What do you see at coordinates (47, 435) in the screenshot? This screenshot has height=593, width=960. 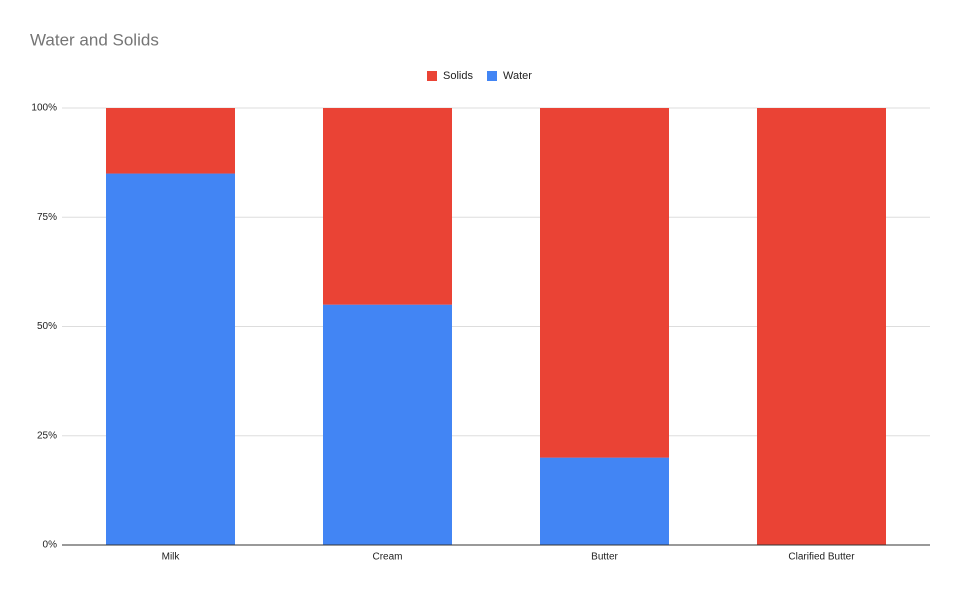 I see `y-tick-label: 25%` at bounding box center [47, 435].